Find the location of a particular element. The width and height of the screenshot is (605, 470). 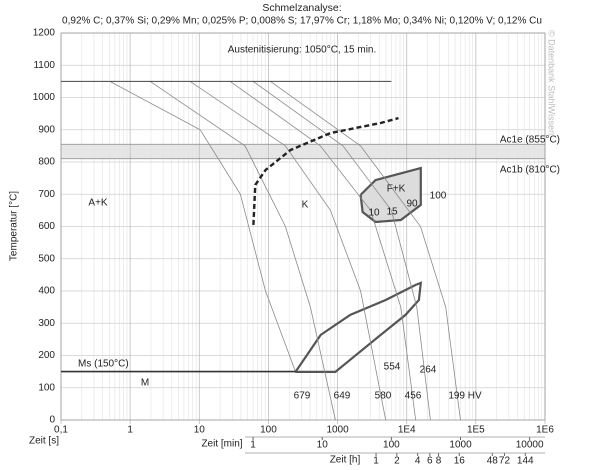

tick-label: 48 is located at coordinates (493, 461).